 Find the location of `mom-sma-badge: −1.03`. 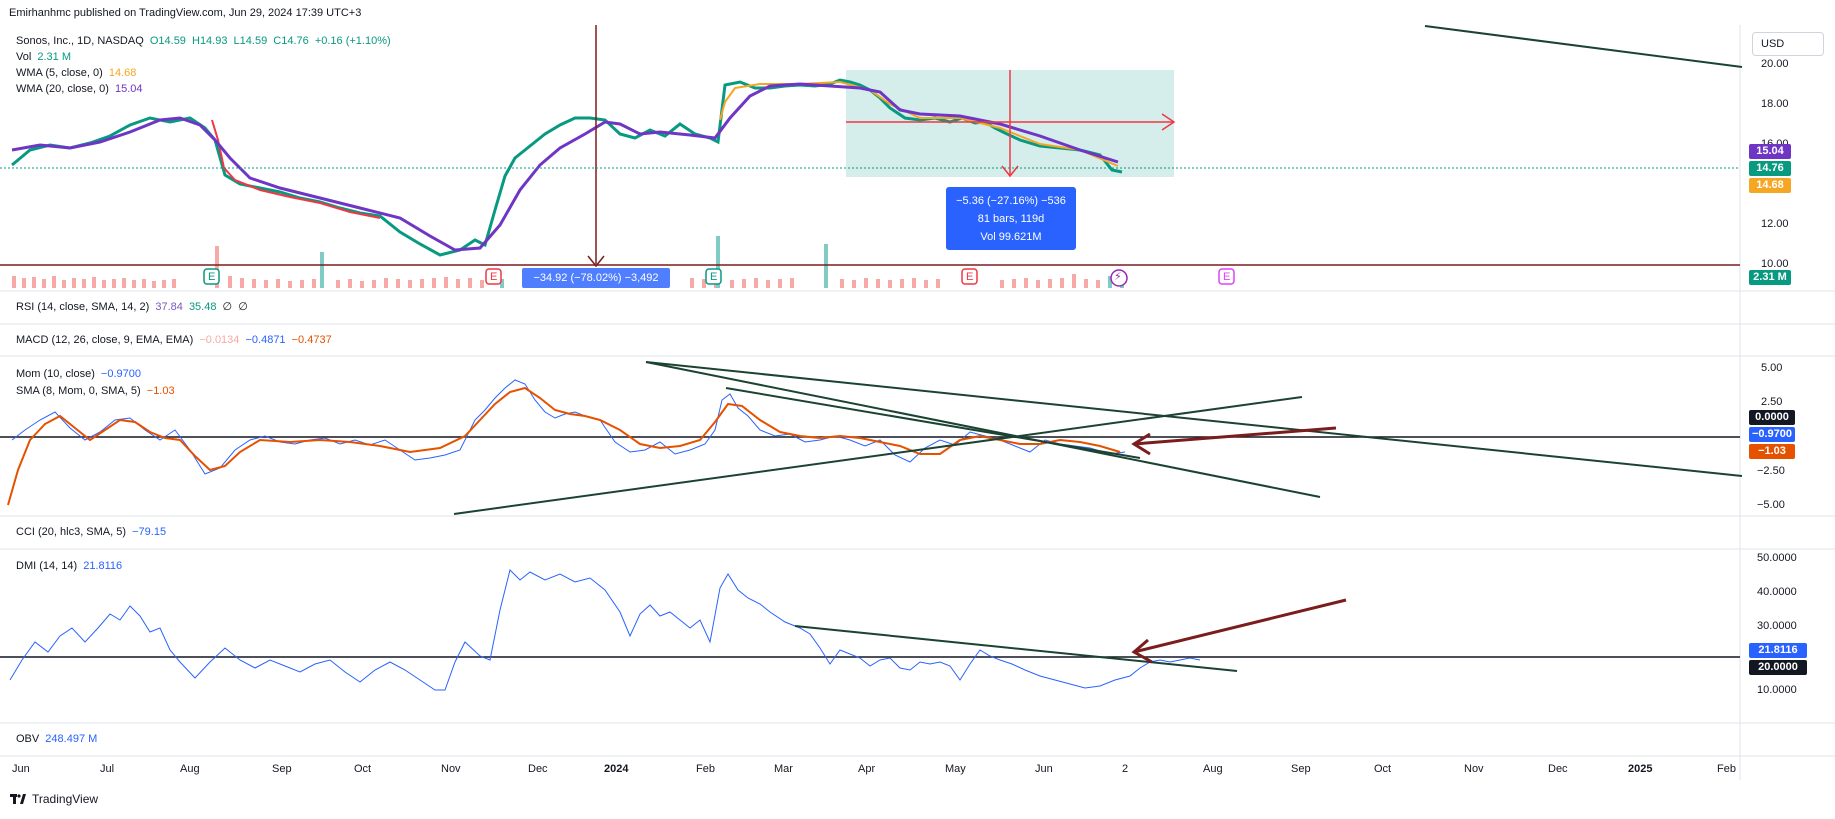

mom-sma-badge: −1.03 is located at coordinates (1772, 451).